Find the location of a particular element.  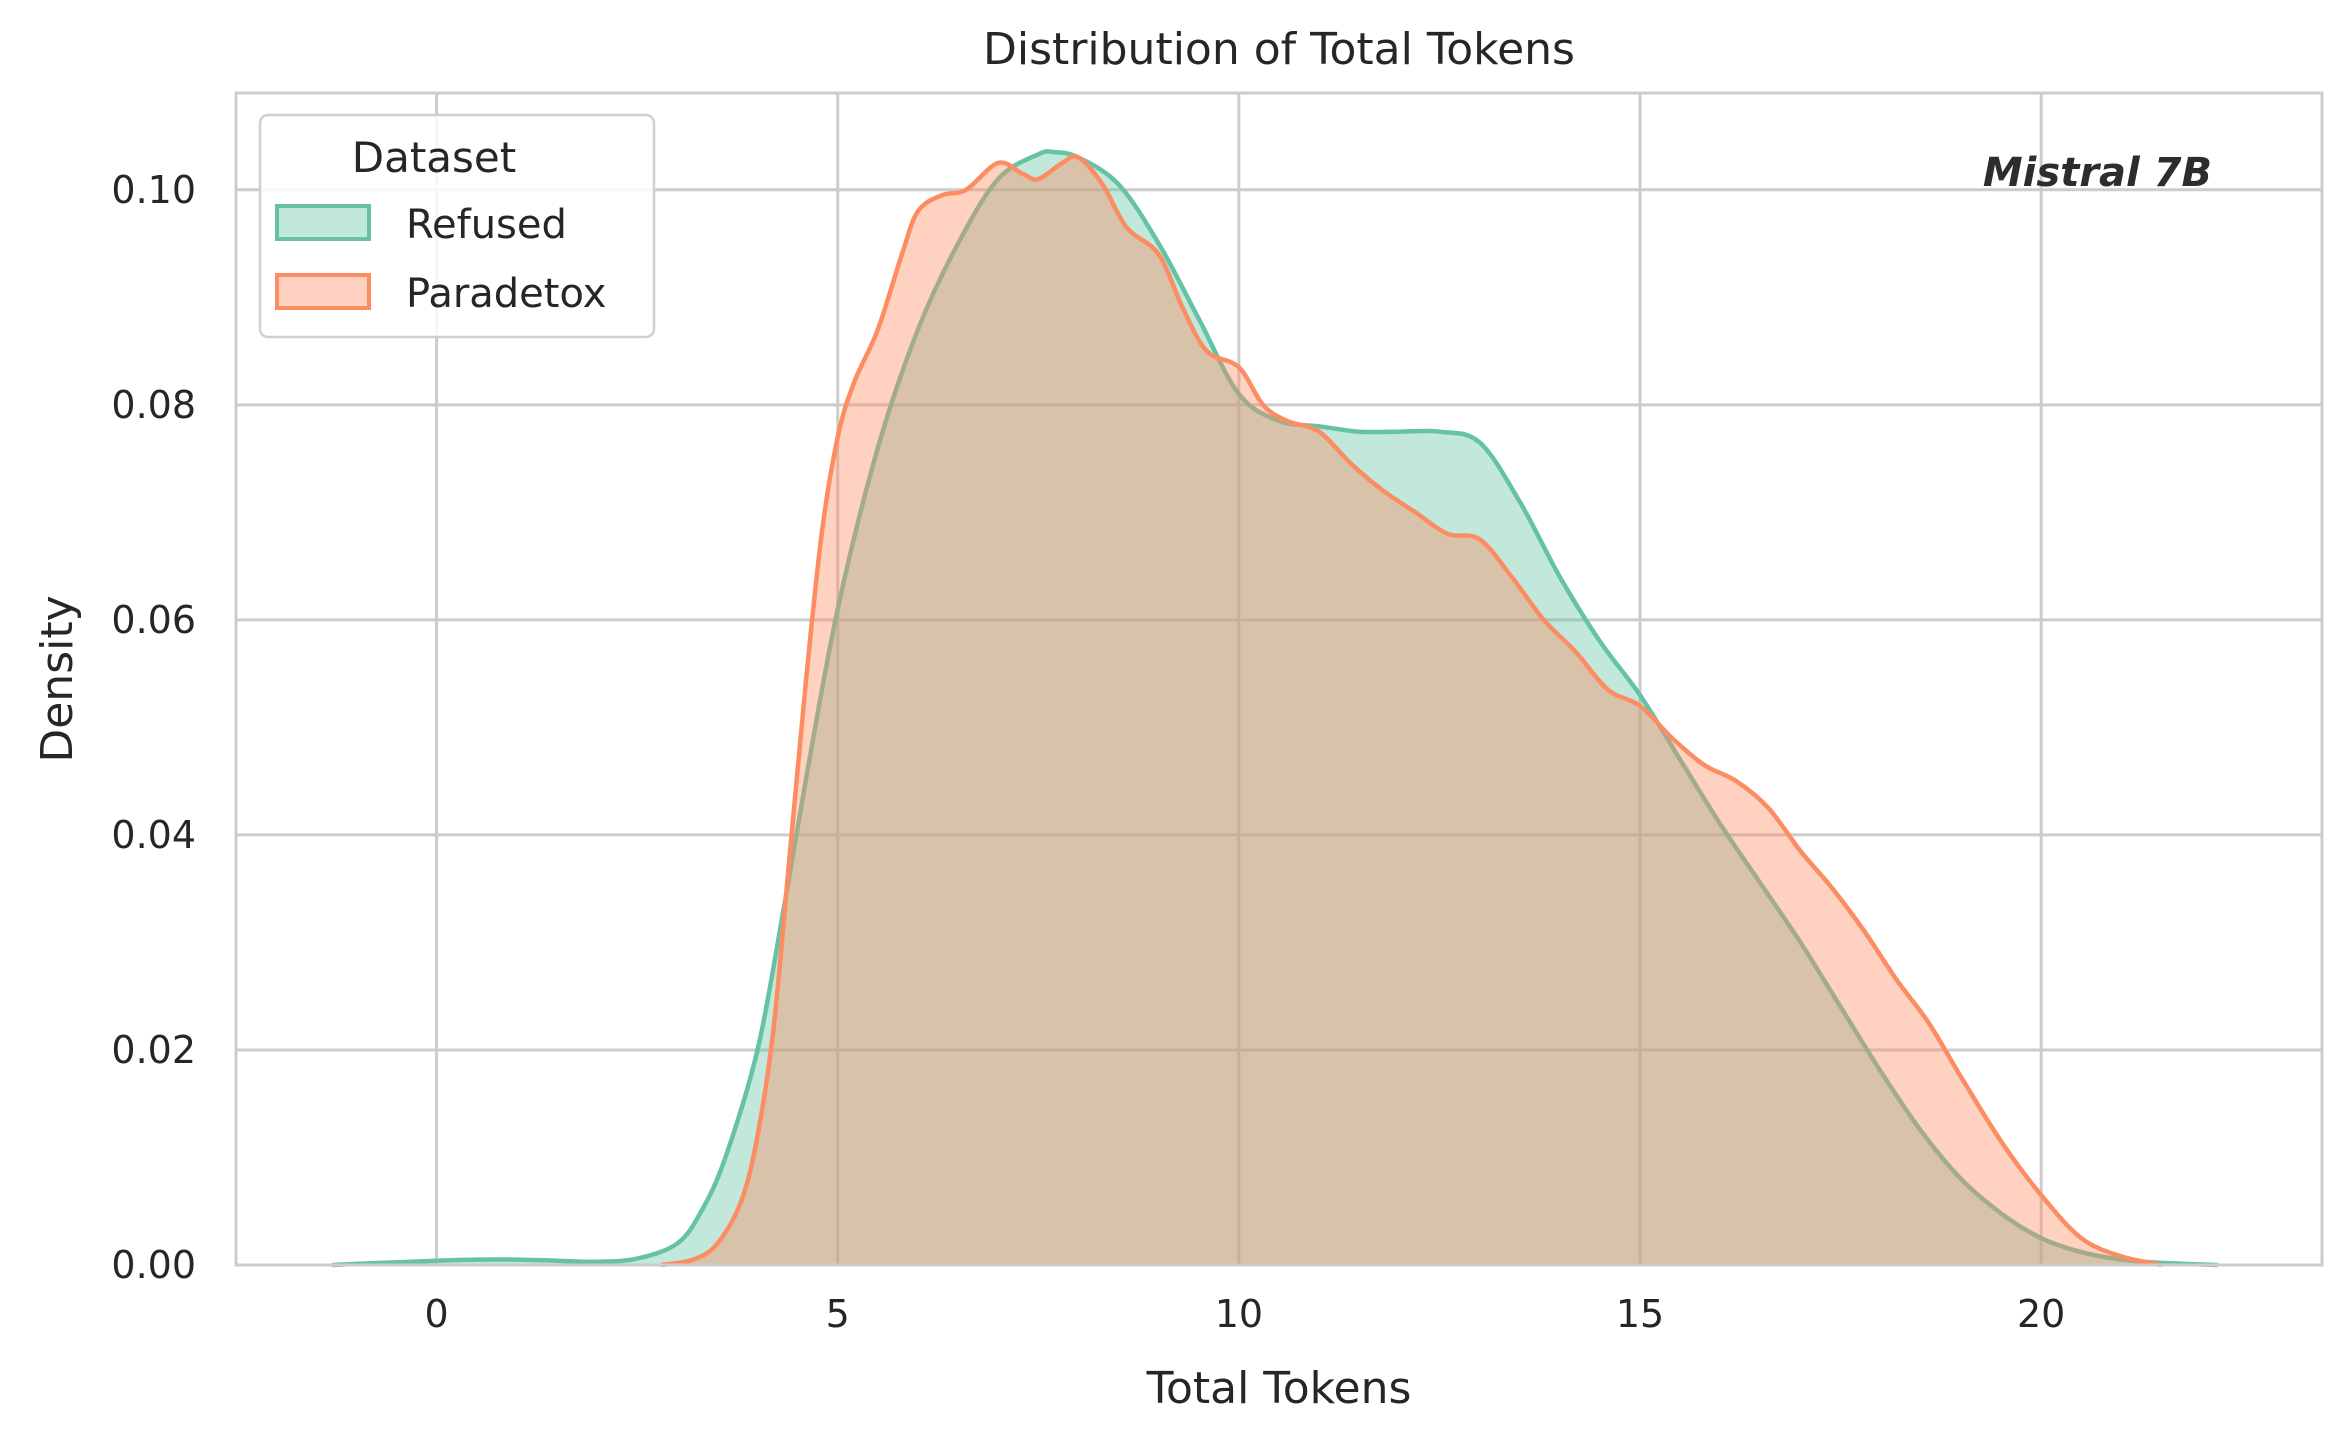

legend-title: Dataset is located at coordinates (434, 157).